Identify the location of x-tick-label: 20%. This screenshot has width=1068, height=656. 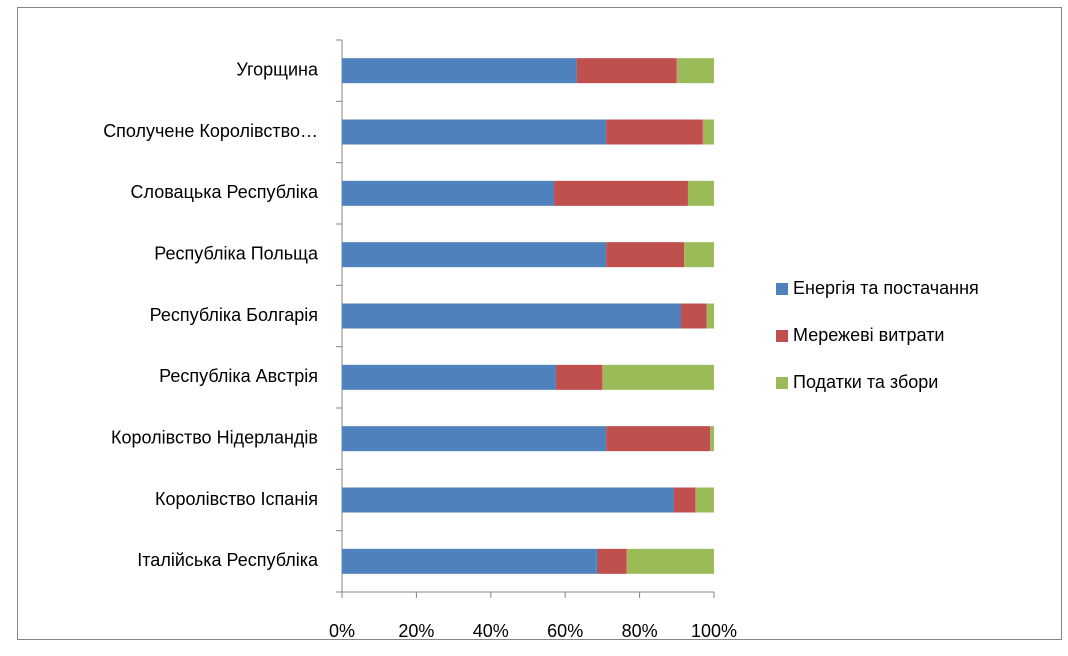
(416, 631).